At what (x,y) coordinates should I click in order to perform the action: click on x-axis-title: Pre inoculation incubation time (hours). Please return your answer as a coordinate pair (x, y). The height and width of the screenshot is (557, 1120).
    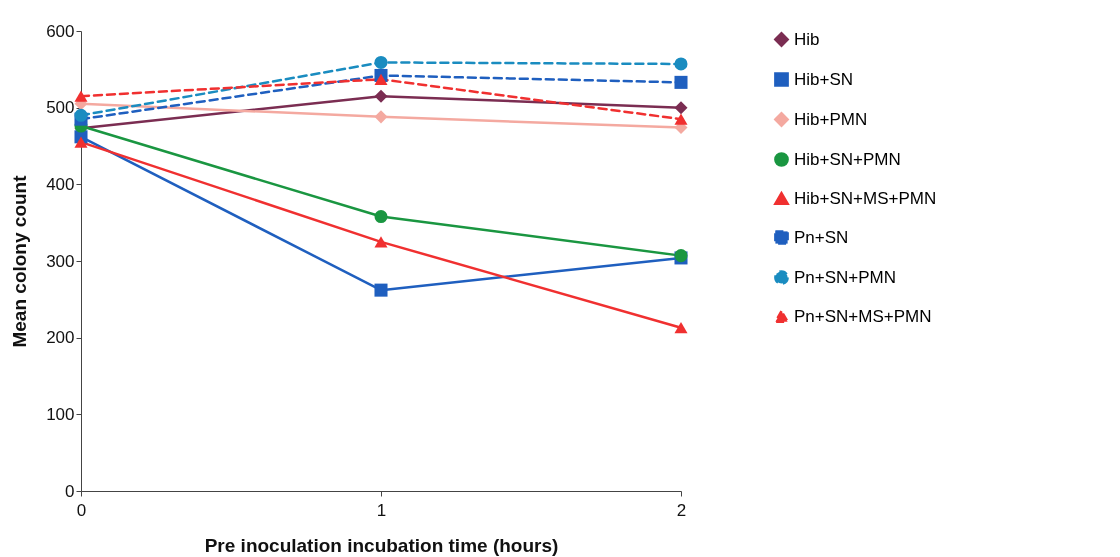
    Looking at the image, I should click on (381, 545).